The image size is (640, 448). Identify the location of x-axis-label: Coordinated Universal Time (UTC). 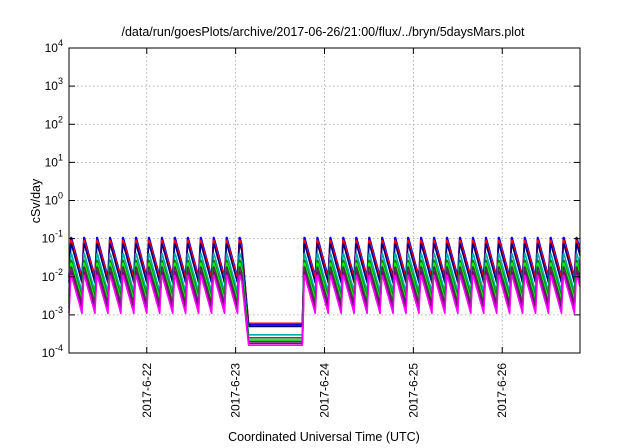
(324, 437).